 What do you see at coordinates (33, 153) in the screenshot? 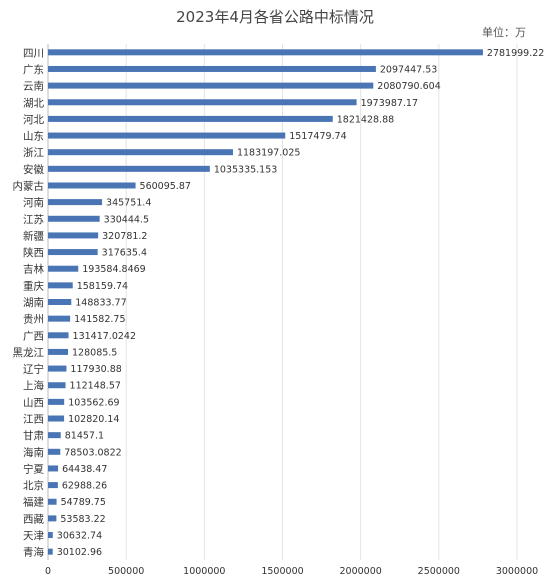
I see `category-label: 浙江` at bounding box center [33, 153].